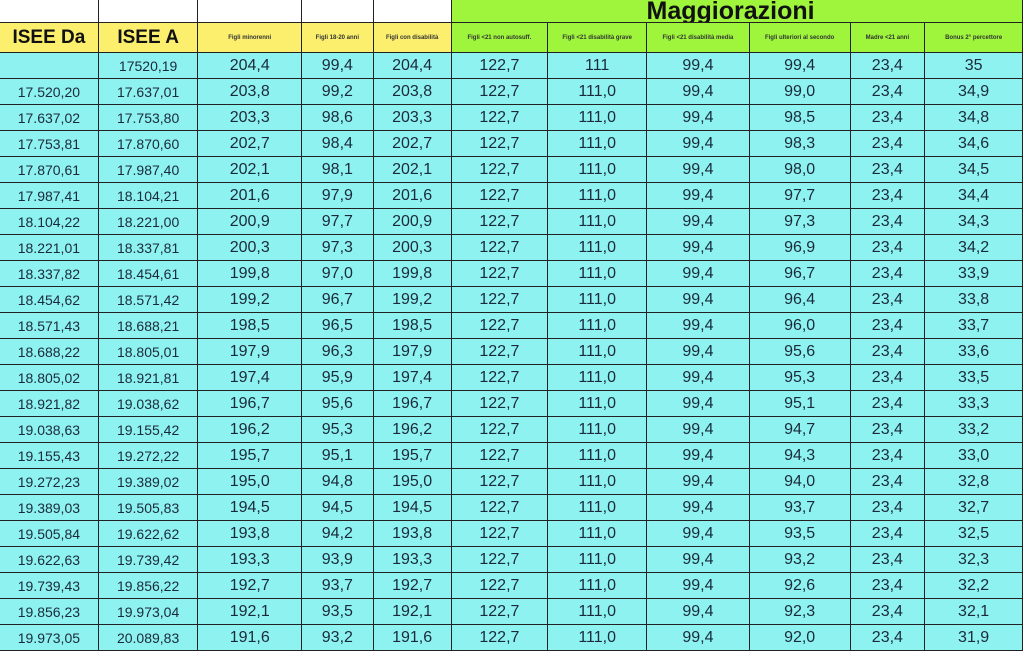 The image size is (1024, 666). What do you see at coordinates (799, 143) in the screenshot?
I see `table-cell: 98,3` at bounding box center [799, 143].